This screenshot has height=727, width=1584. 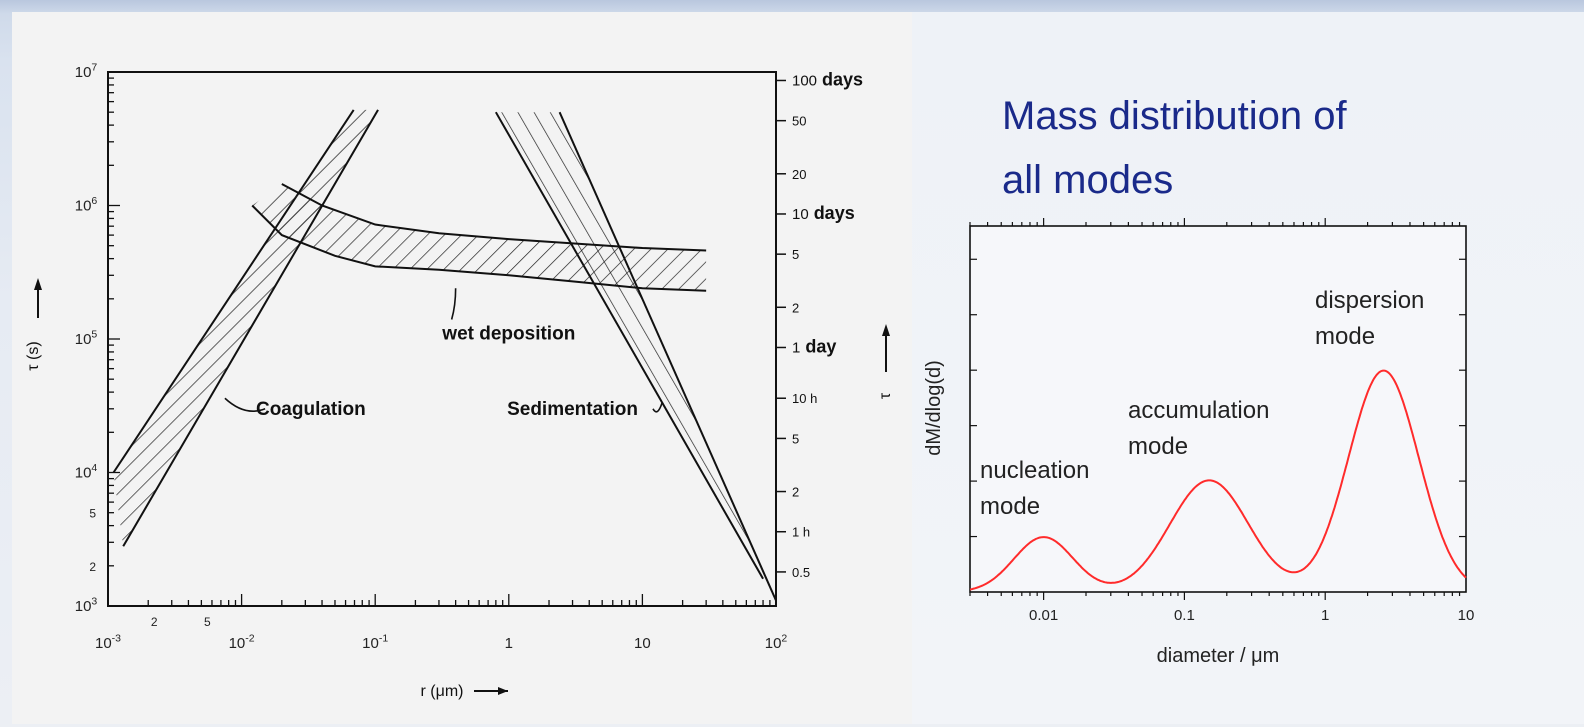 I want to click on y-tick-label: 10⁵, so click(x=86, y=338).